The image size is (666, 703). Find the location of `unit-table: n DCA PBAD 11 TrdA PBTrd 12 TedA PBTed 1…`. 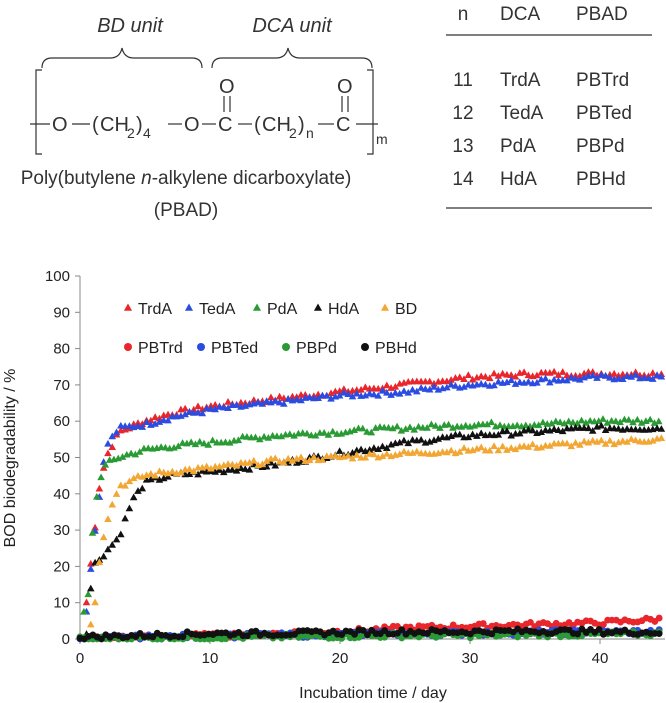

unit-table: n DCA PBAD 11 TrdA PBTrd 12 TedA PBTed 1… is located at coordinates (549, 106).